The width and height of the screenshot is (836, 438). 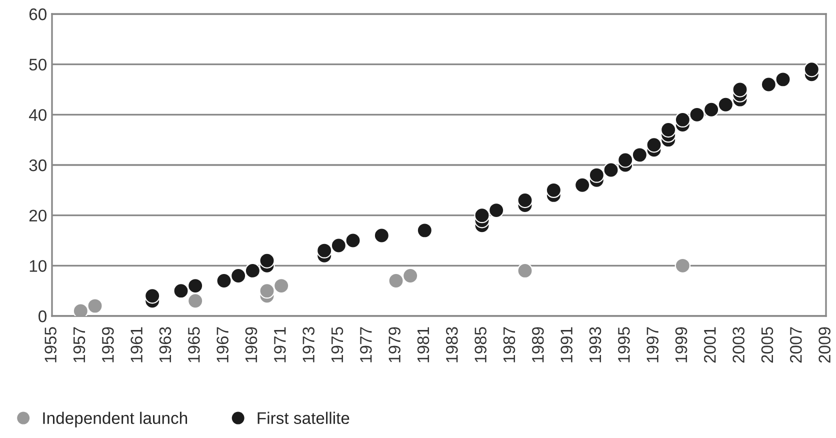 What do you see at coordinates (681, 344) in the screenshot?
I see `x-tick-label: 1999` at bounding box center [681, 344].